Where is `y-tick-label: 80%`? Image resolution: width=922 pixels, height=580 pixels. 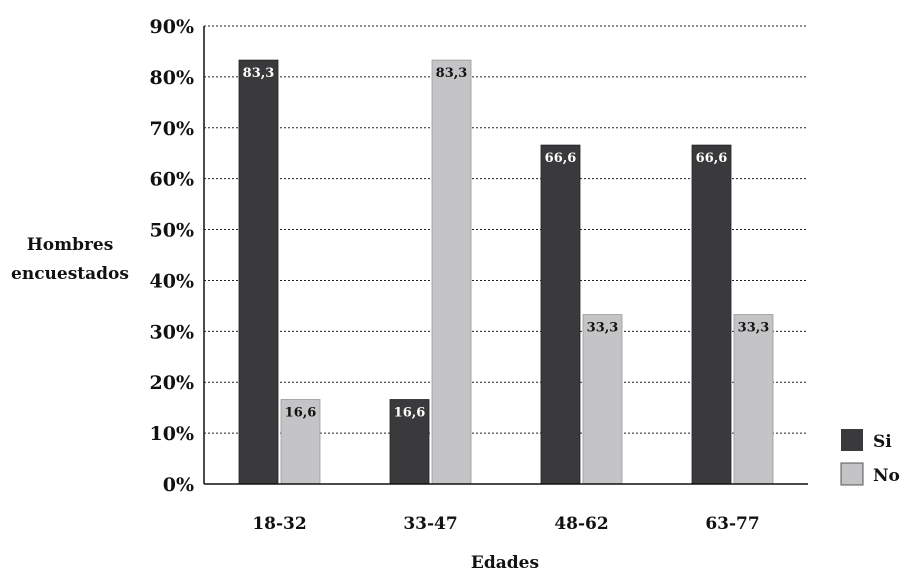 y-tick-label: 80% is located at coordinates (172, 78).